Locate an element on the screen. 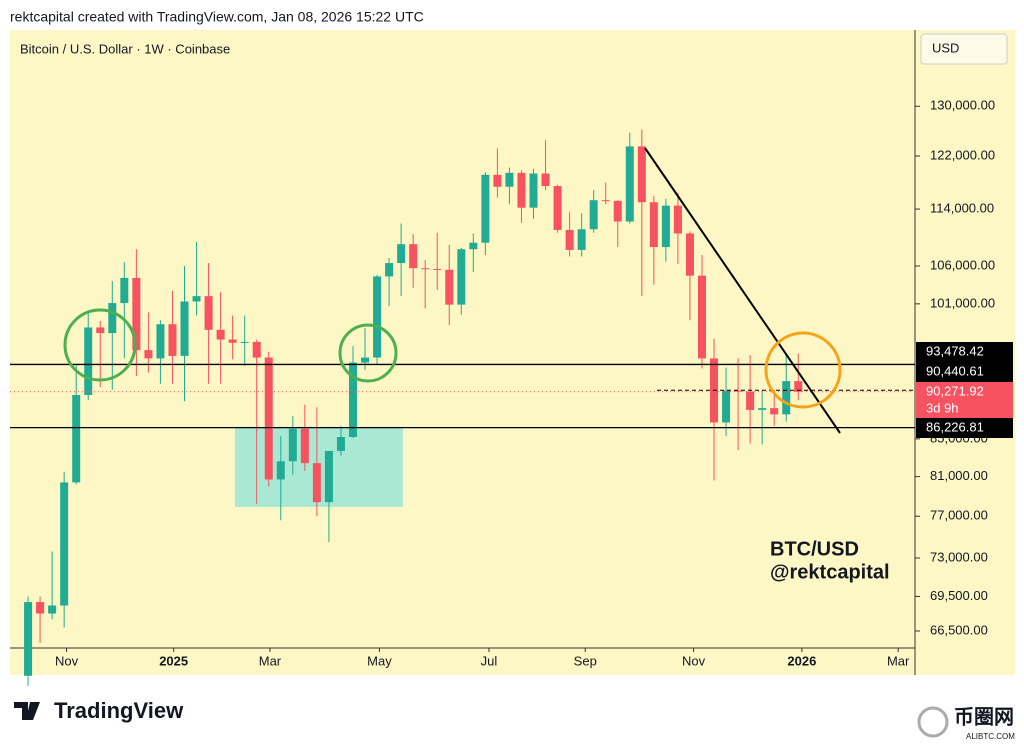  chart-title: Bitcoin / U.S. Dollar · 1W · Coinbase is located at coordinates (125, 48).